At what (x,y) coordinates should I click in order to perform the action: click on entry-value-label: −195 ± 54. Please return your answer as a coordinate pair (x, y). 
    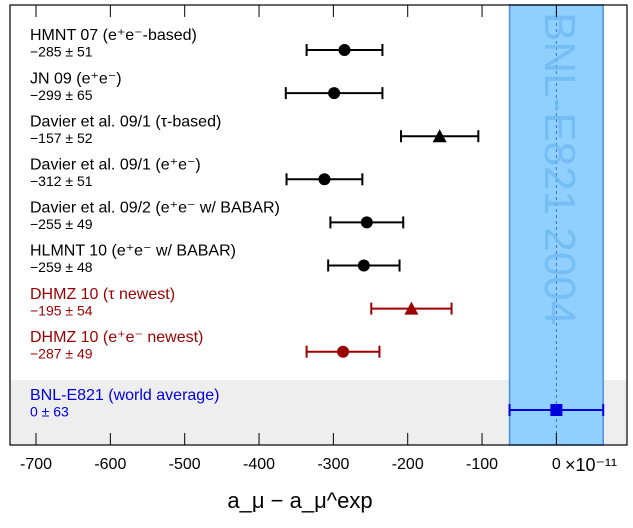
    Looking at the image, I should click on (61, 310).